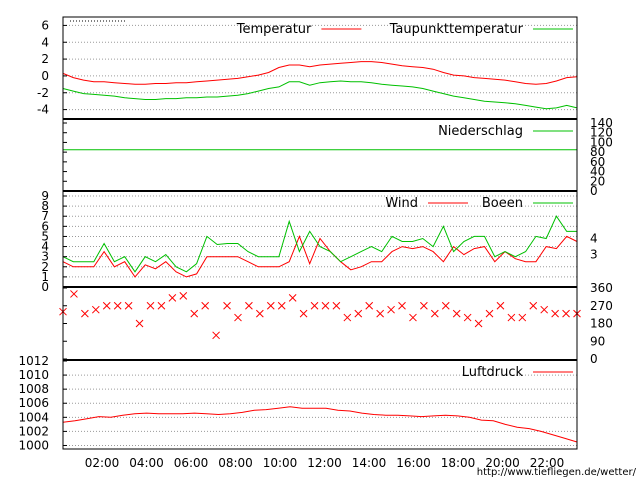 This screenshot has width=640, height=480. Describe the element at coordinates (45, 25) in the screenshot. I see `temperature-tick-label: 6` at that location.